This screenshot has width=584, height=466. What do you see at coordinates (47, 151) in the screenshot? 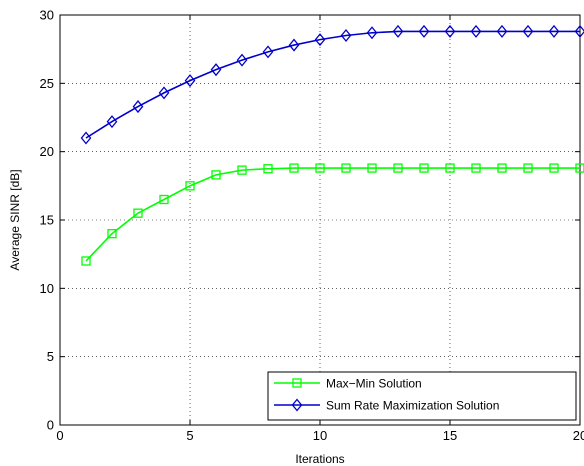
I see `y-tick-label: 20` at bounding box center [47, 151].